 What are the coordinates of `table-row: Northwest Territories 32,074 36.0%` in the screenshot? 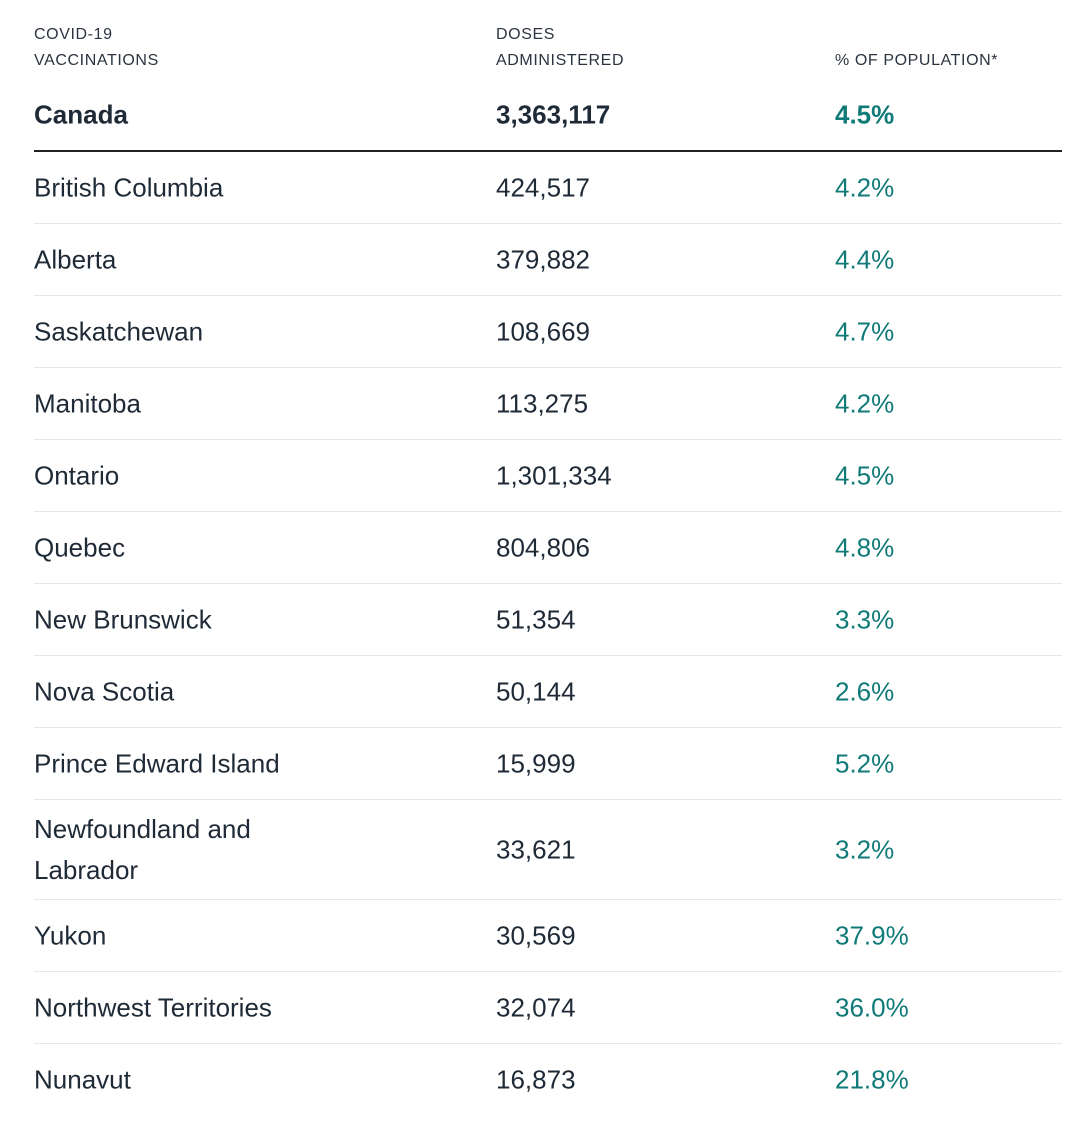 It's located at (548, 1008).